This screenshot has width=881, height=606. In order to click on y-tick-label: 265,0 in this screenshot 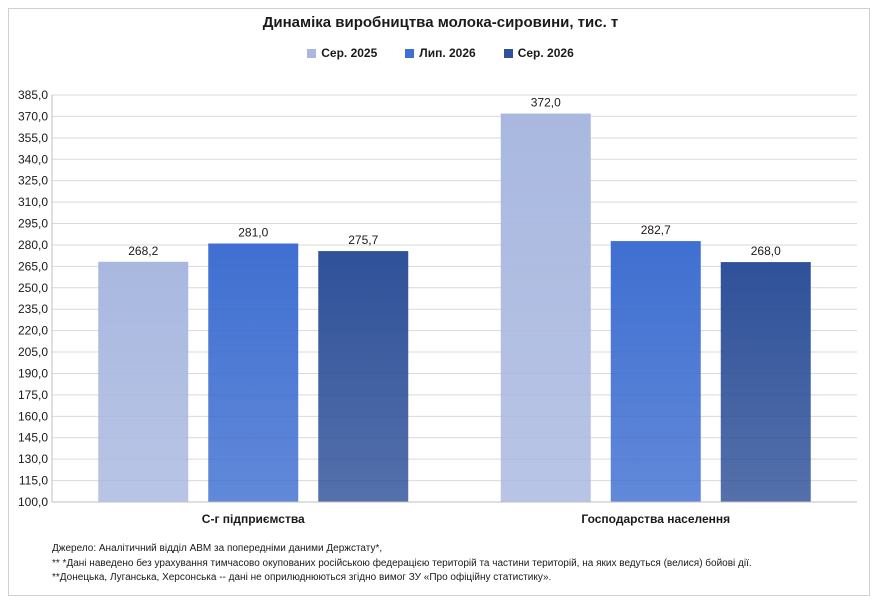, I will do `click(33, 266)`.